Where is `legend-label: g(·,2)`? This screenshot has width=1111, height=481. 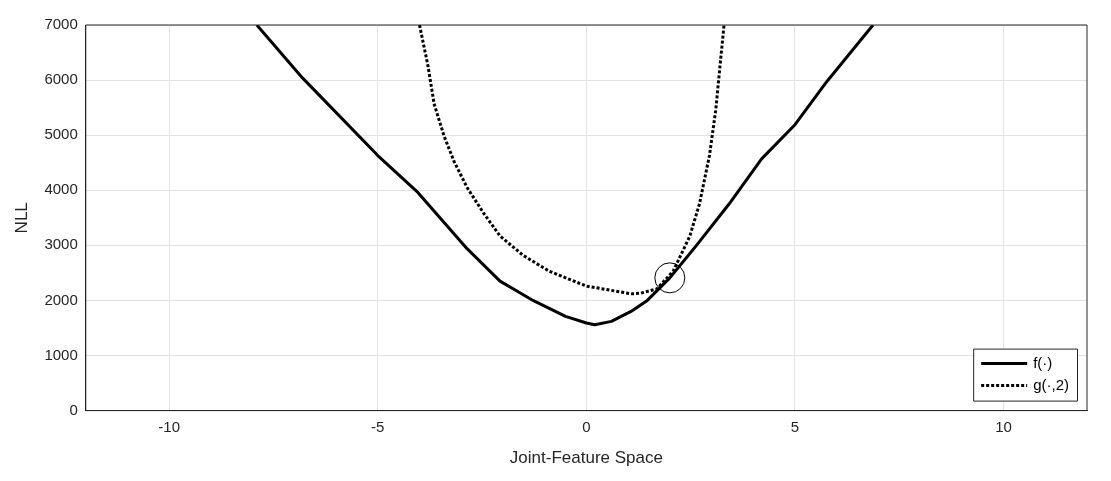
legend-label: g(·,2) is located at coordinates (1051, 384).